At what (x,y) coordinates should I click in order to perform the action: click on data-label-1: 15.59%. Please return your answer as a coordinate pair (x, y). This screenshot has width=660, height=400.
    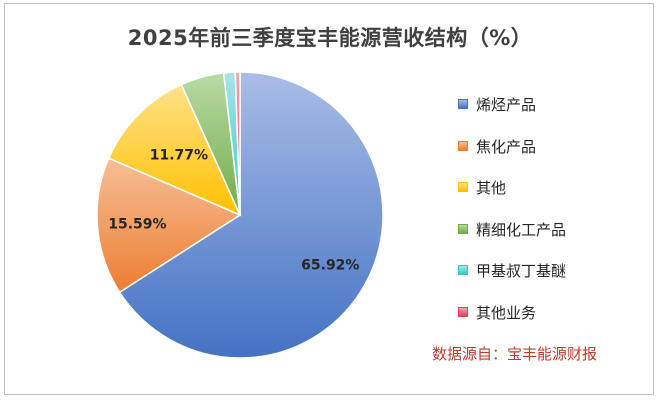
    Looking at the image, I should click on (137, 224).